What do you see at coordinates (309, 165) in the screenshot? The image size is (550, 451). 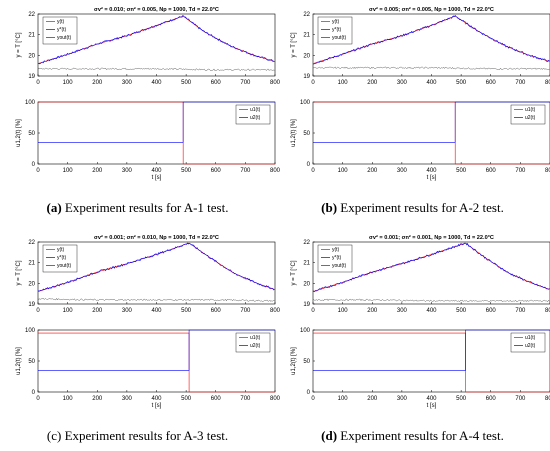 I see `y-tick-label: 0` at bounding box center [309, 165].